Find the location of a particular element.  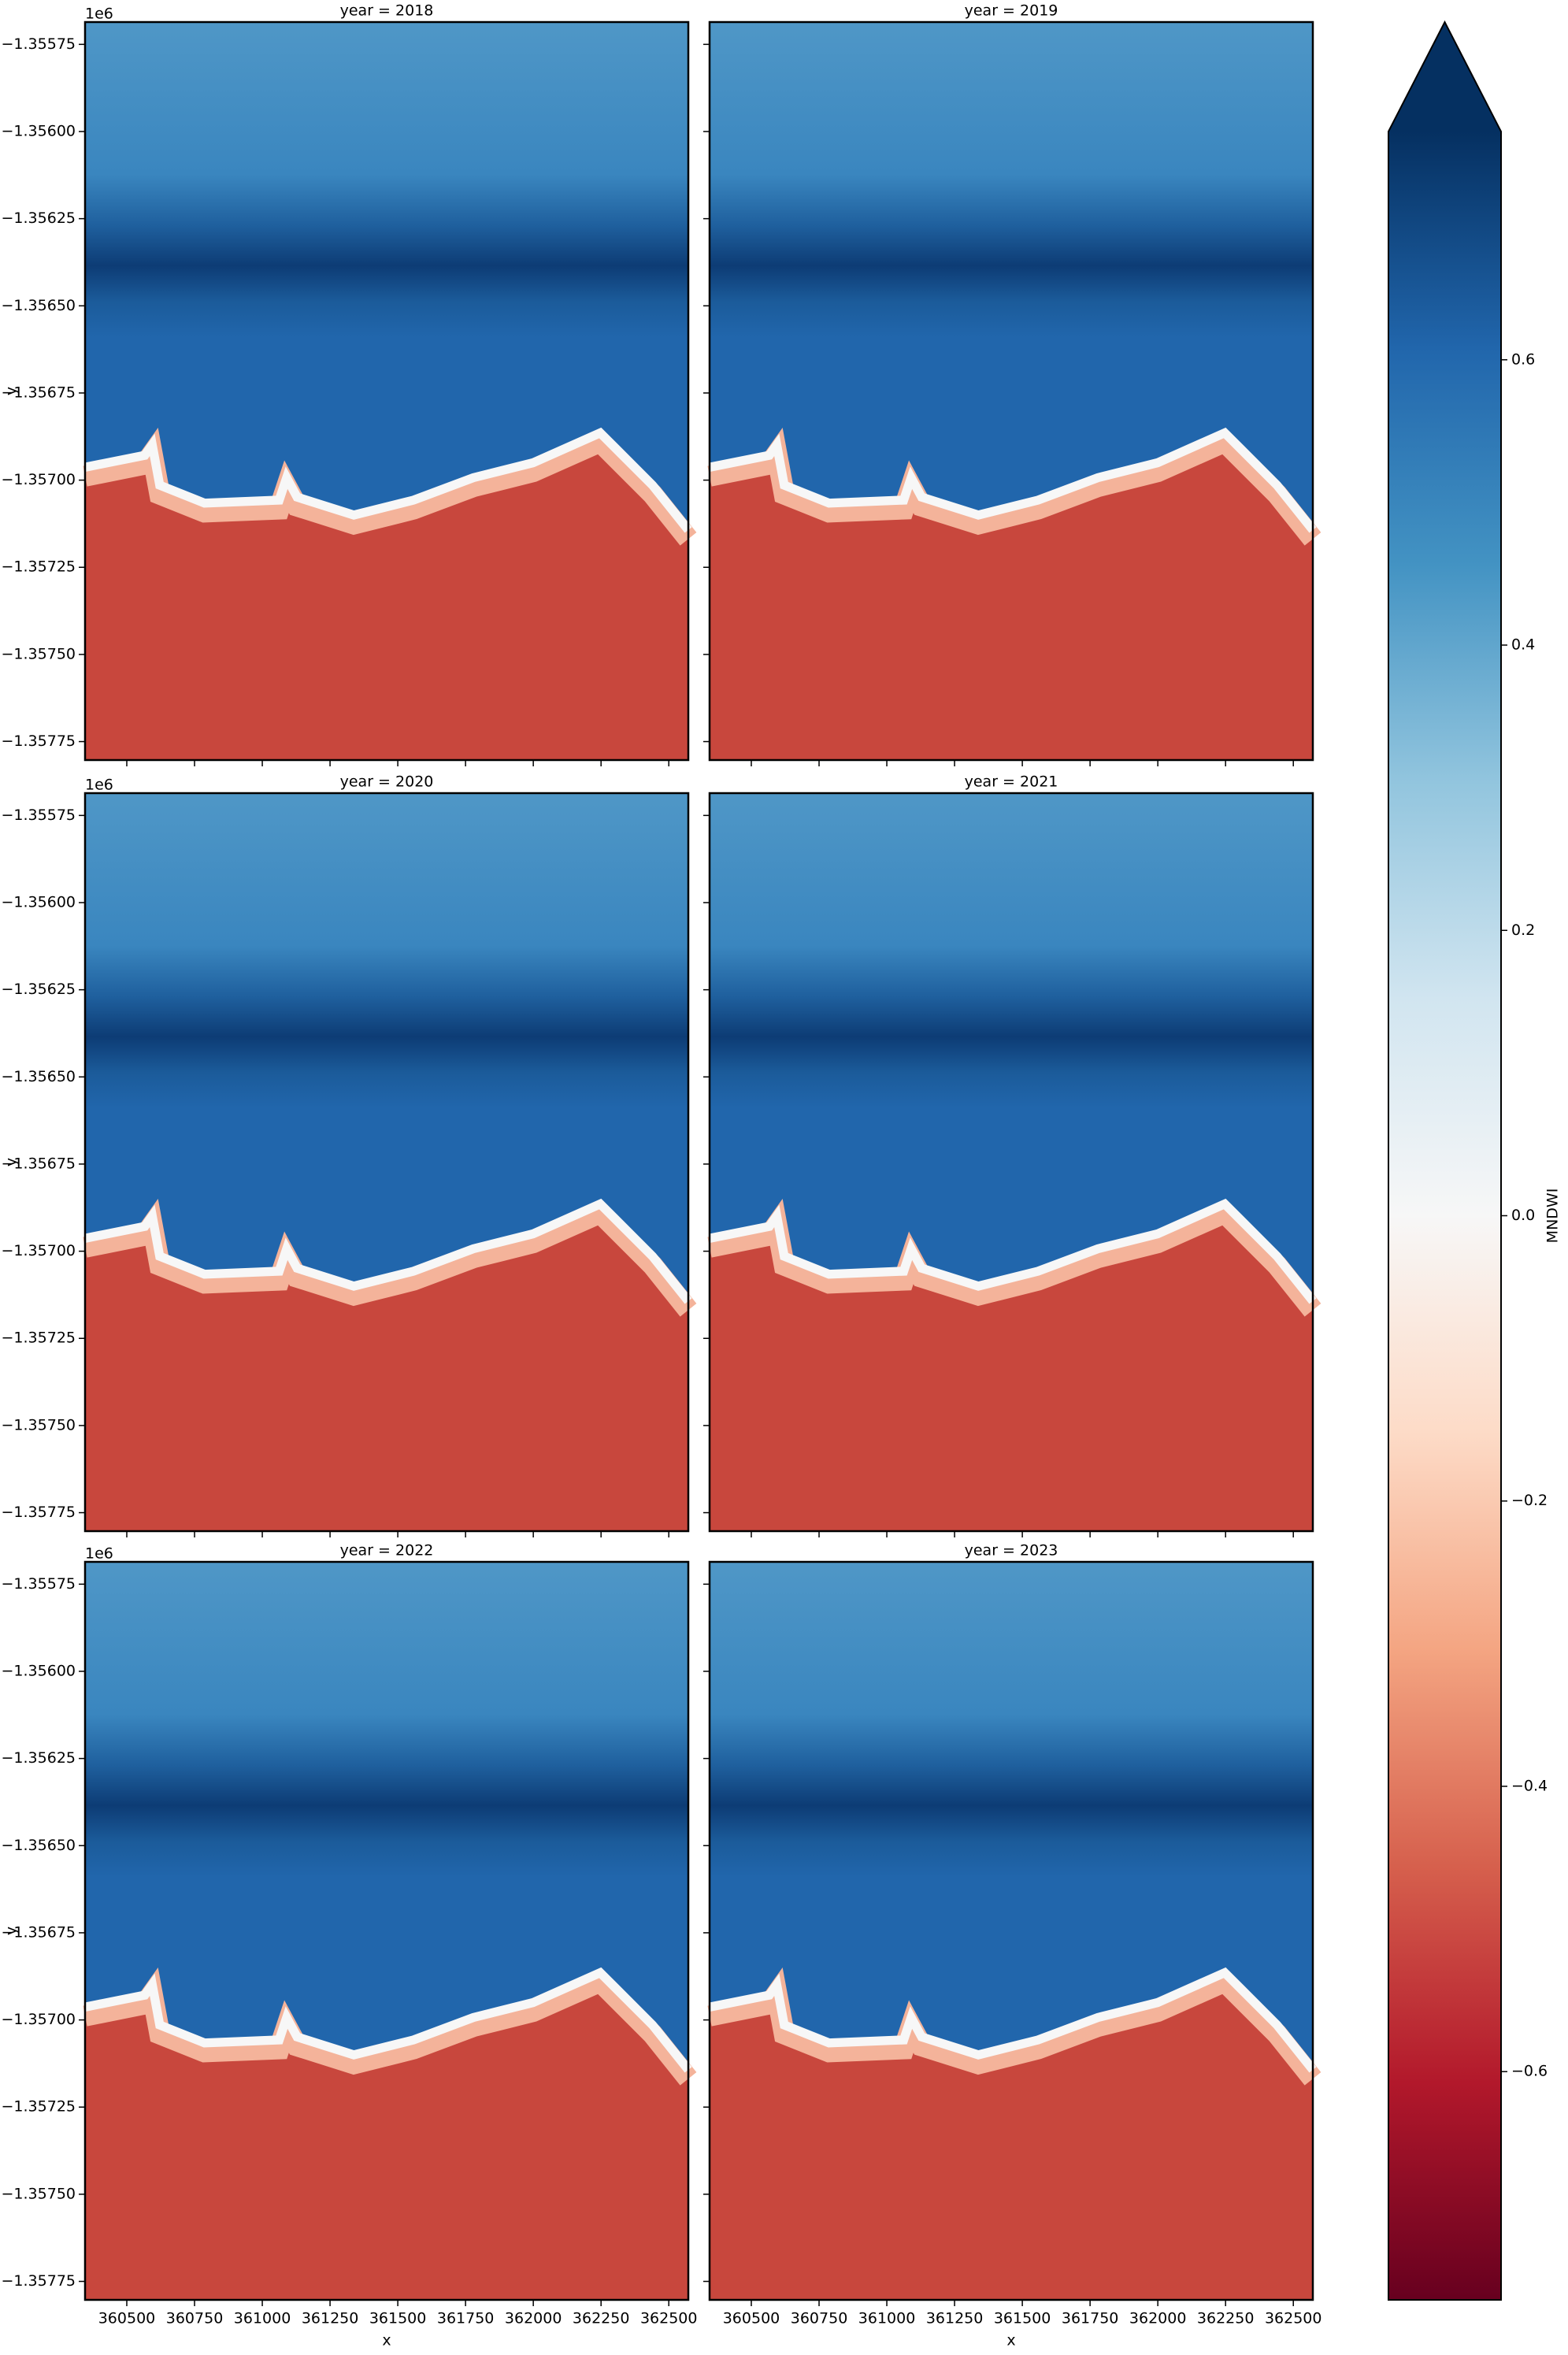

colorbar-outline is located at coordinates (1445, 1160).